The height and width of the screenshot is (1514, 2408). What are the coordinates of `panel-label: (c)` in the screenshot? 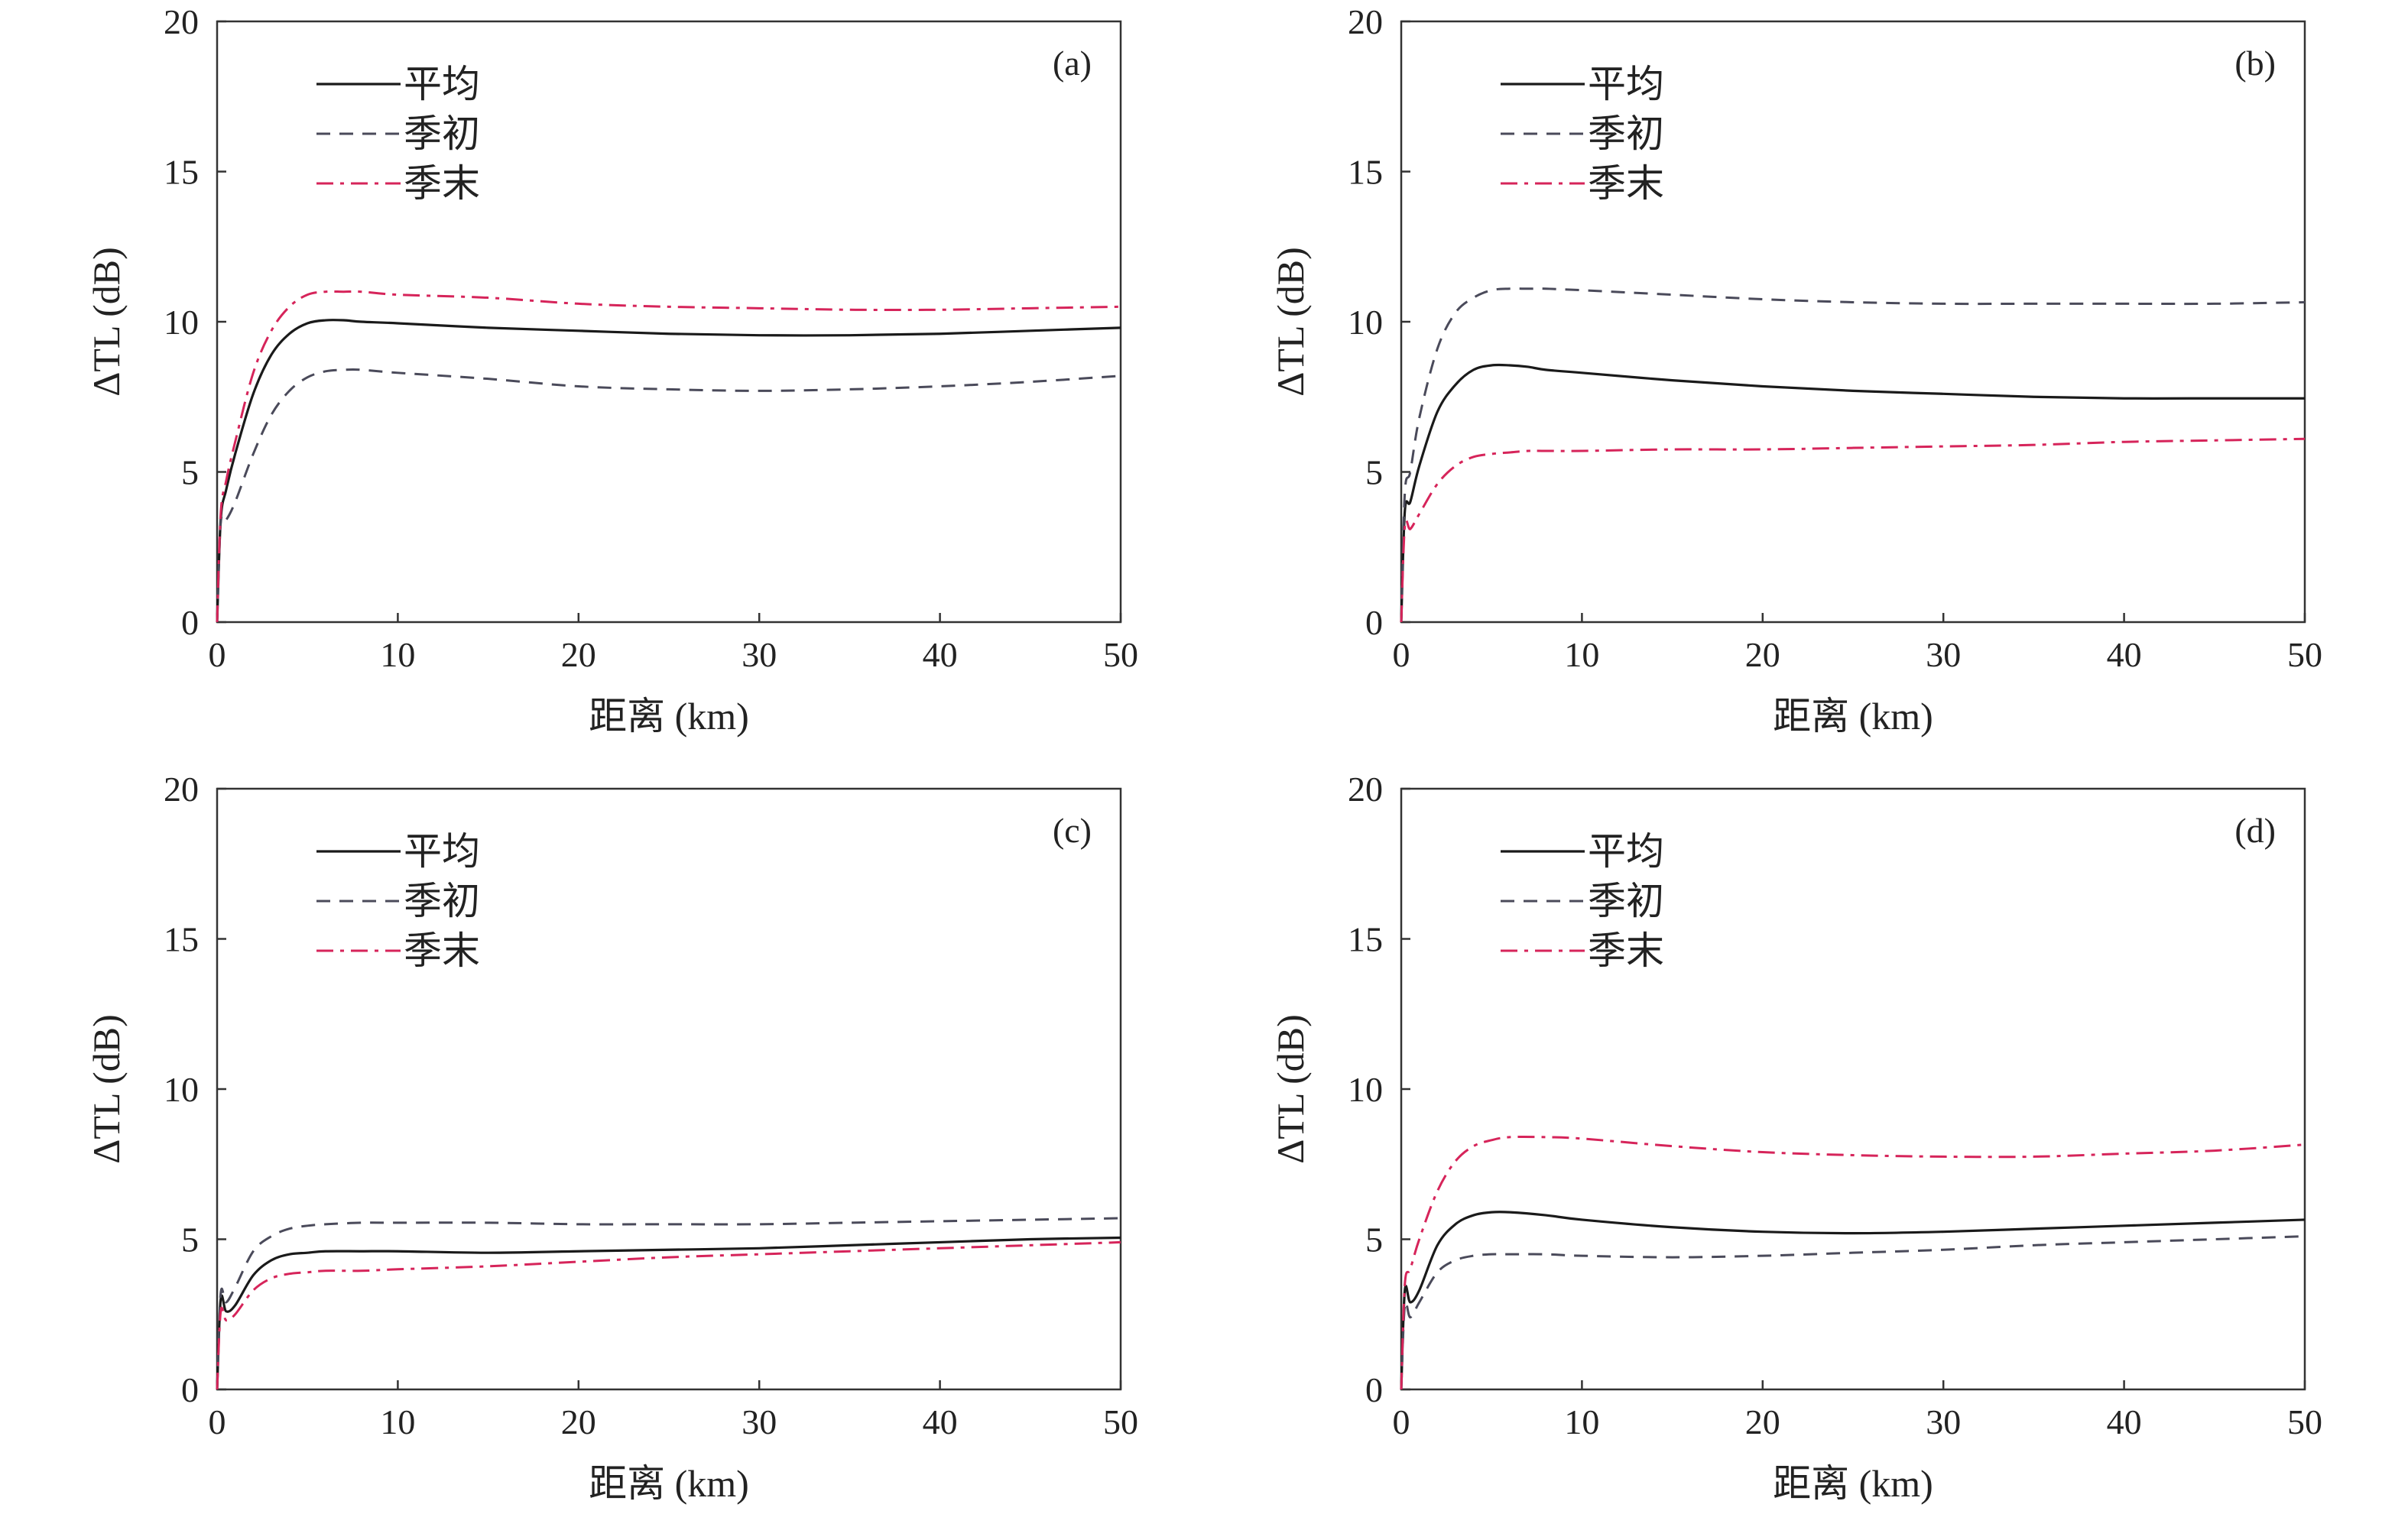 It's located at (1073, 830).